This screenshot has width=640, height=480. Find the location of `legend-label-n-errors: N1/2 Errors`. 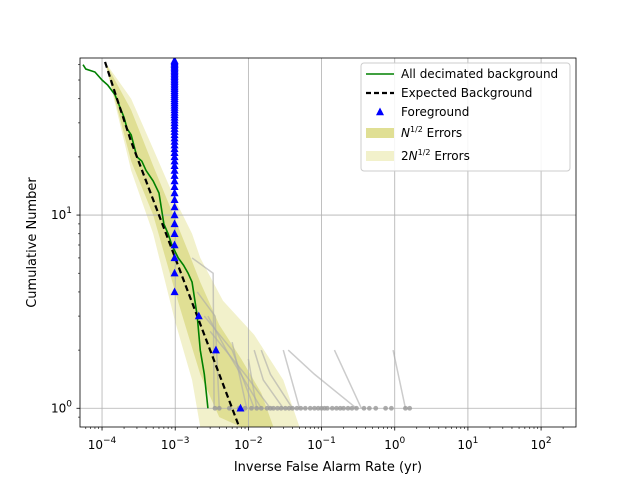

legend-label-n-errors: N1/2 Errors is located at coordinates (431, 132).